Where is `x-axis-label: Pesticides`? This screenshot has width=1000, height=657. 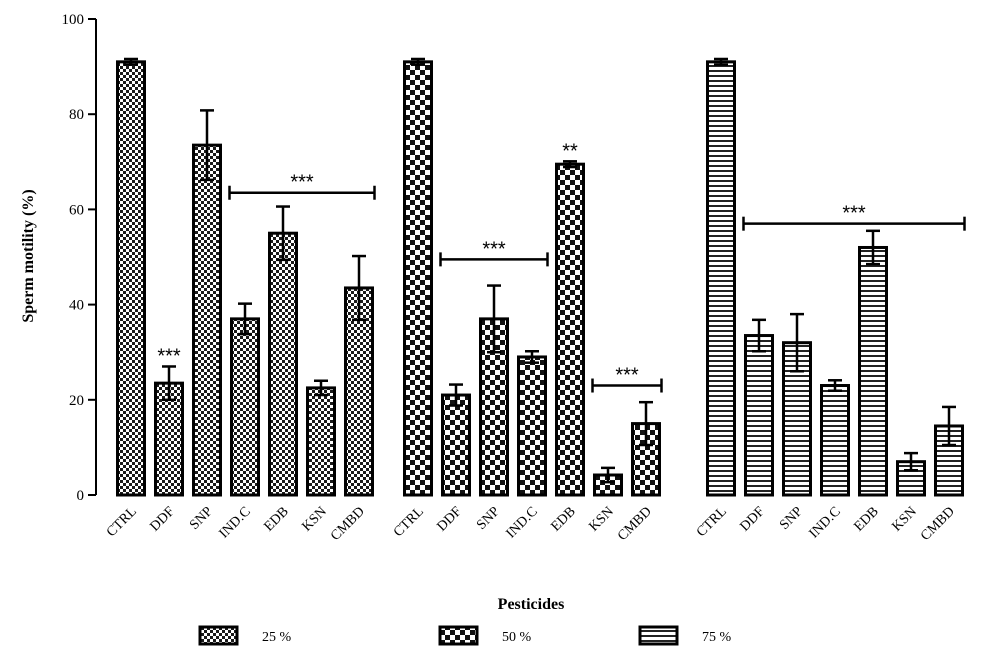 x-axis-label: Pesticides is located at coordinates (531, 604).